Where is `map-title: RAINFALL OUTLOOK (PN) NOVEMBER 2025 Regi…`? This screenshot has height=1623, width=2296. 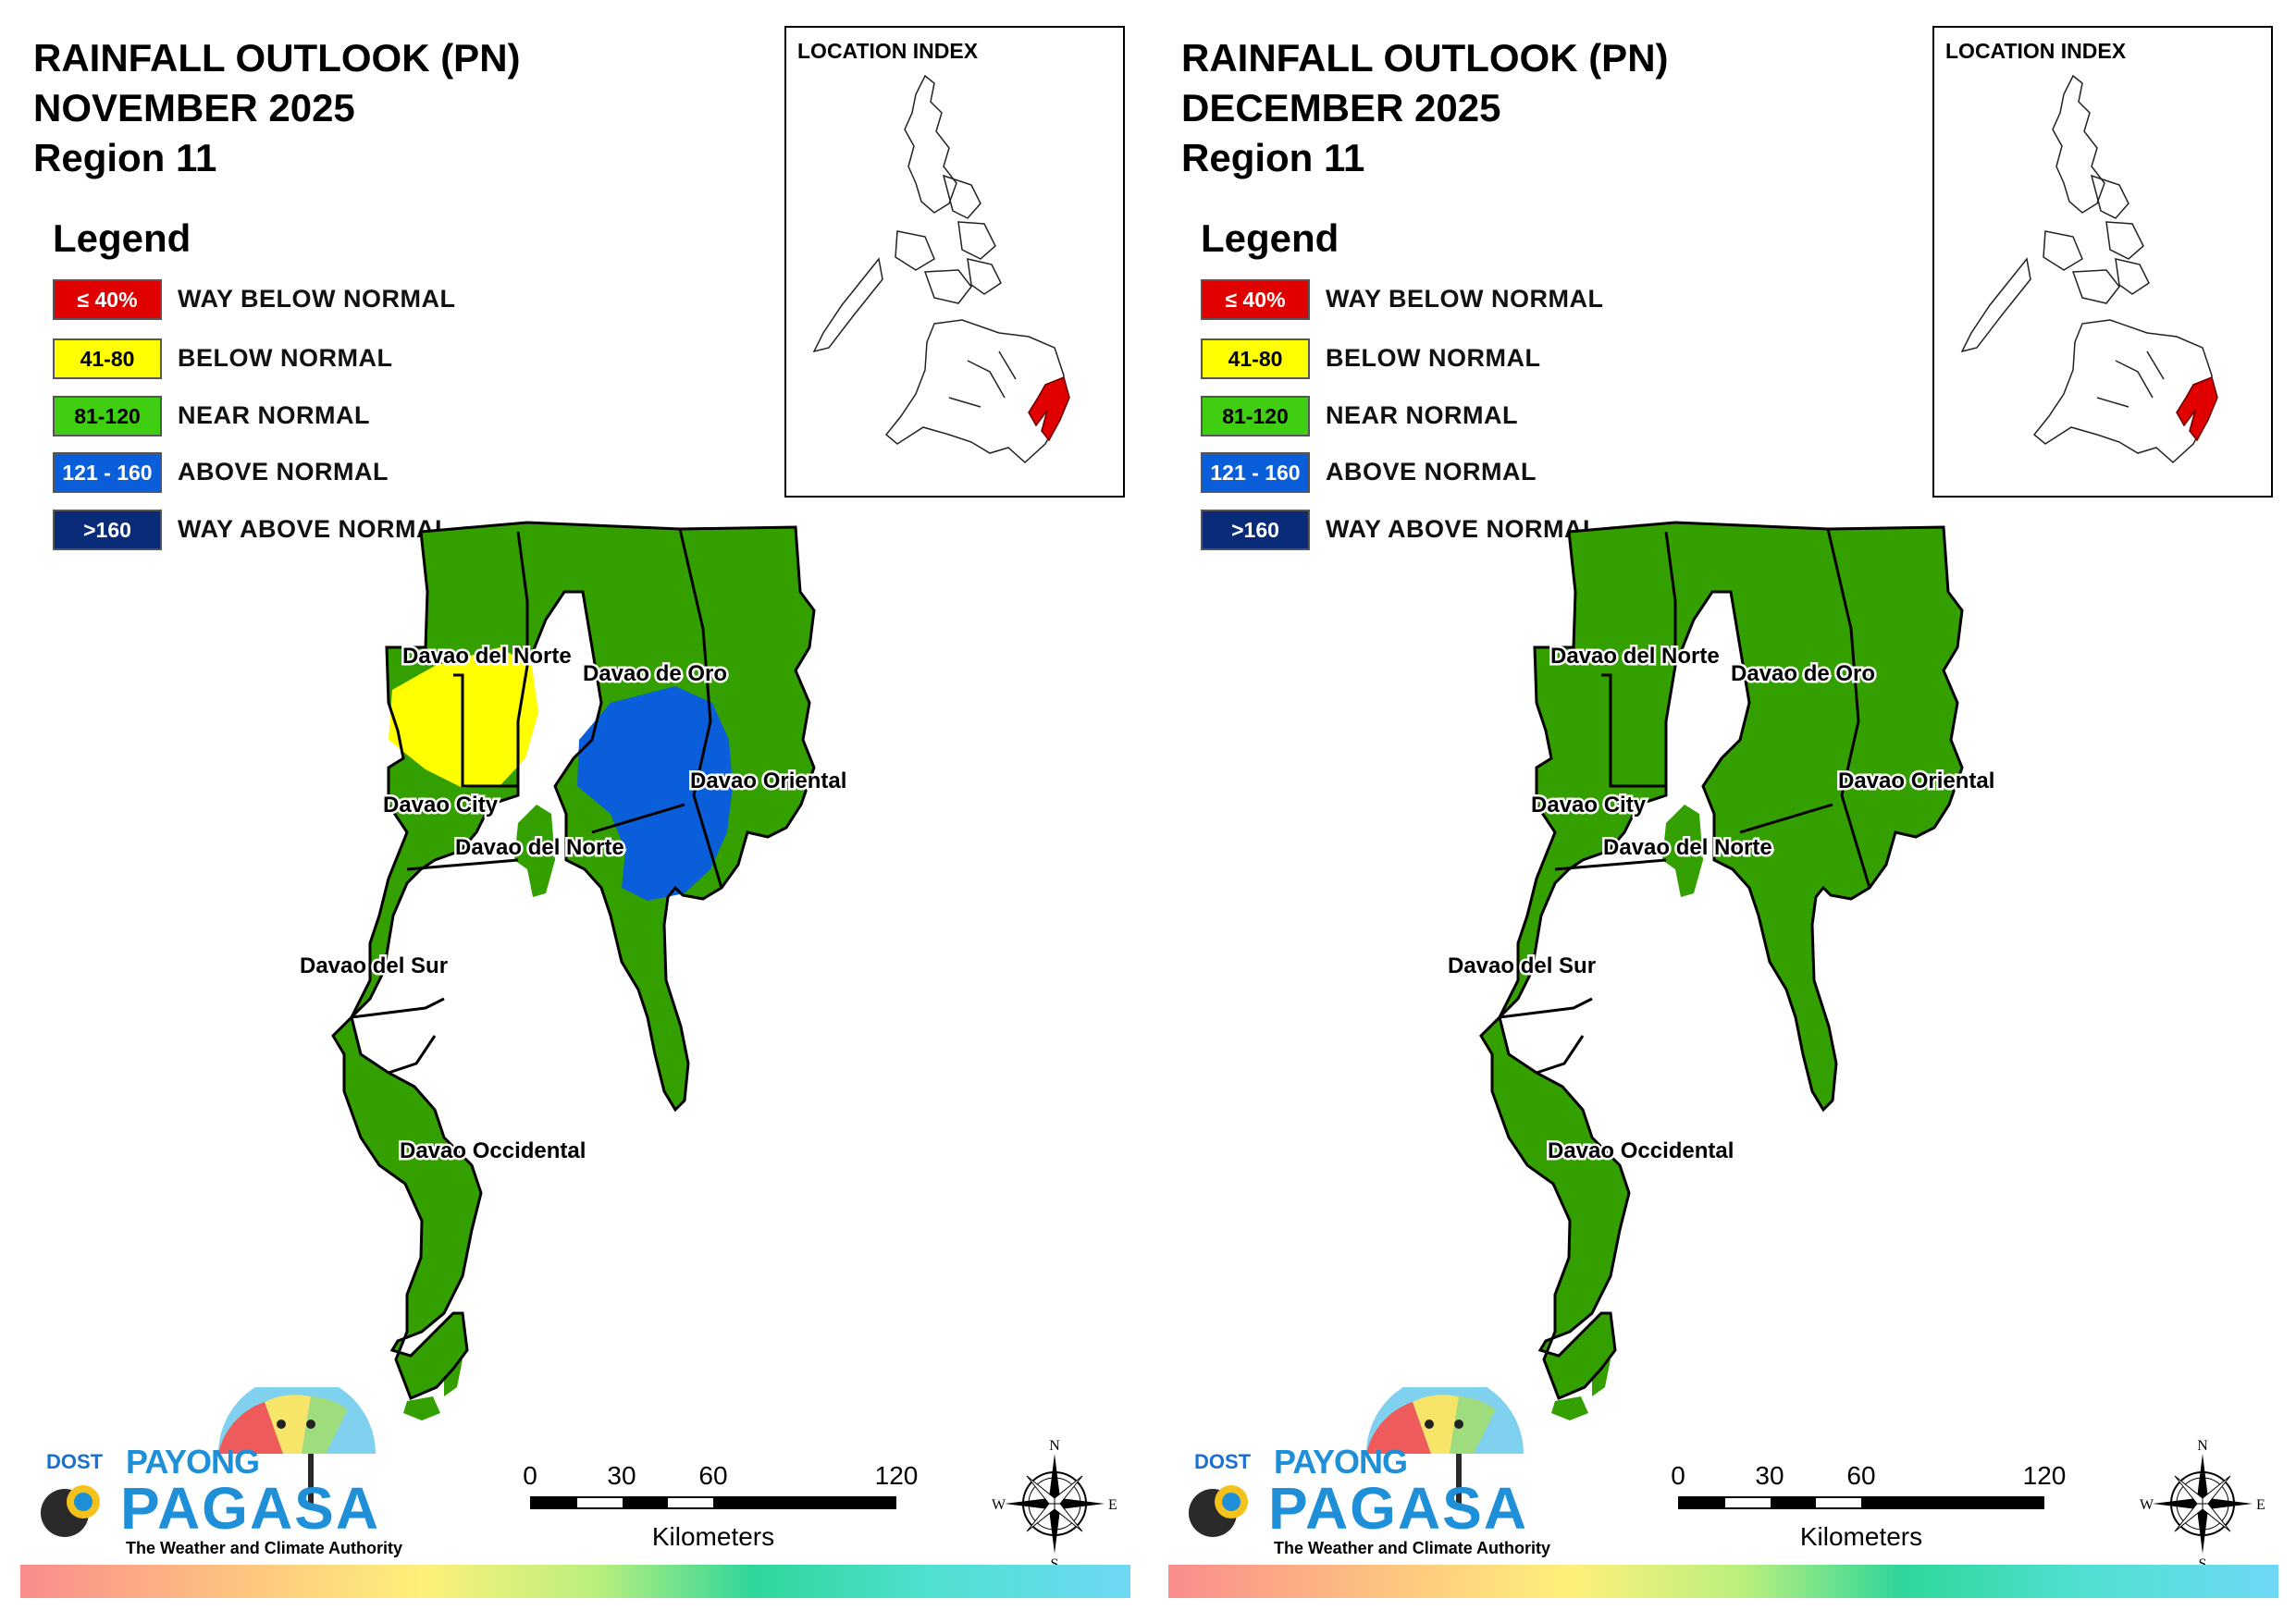 map-title: RAINFALL OUTLOOK (PN) NOVEMBER 2025 Regi… is located at coordinates (277, 108).